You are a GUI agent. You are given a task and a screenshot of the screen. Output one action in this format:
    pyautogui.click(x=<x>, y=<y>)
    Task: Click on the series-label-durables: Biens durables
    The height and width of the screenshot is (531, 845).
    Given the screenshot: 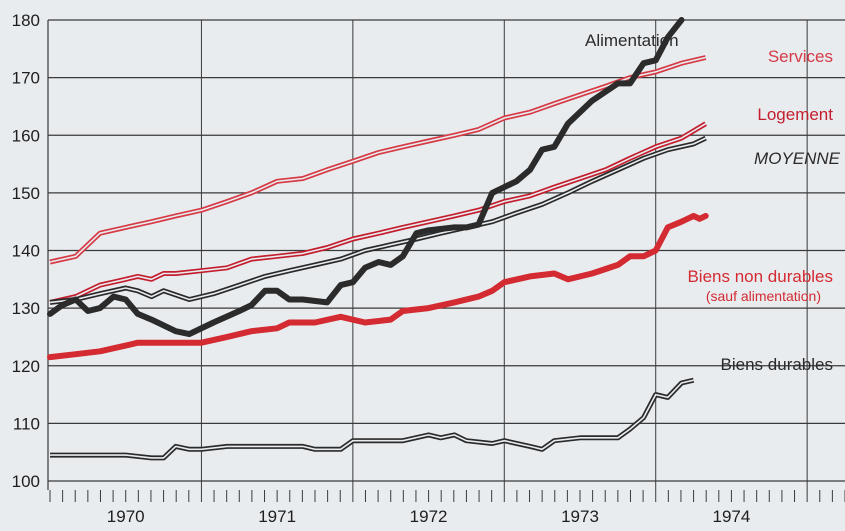 What is the action you would take?
    pyautogui.click(x=777, y=364)
    